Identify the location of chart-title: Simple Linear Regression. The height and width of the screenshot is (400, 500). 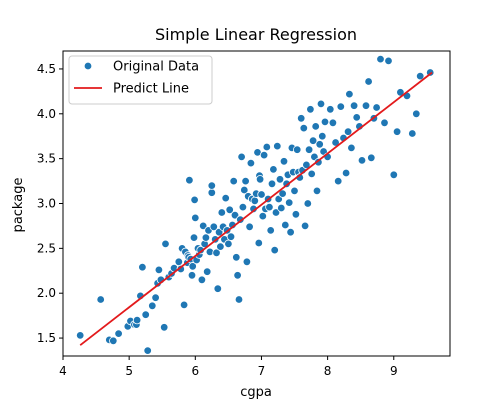
(256, 34).